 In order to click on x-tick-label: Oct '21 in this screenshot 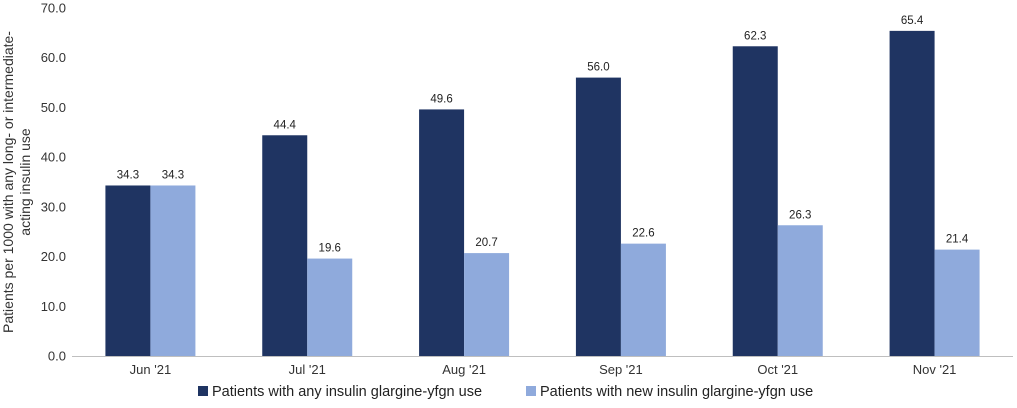, I will do `click(777, 369)`.